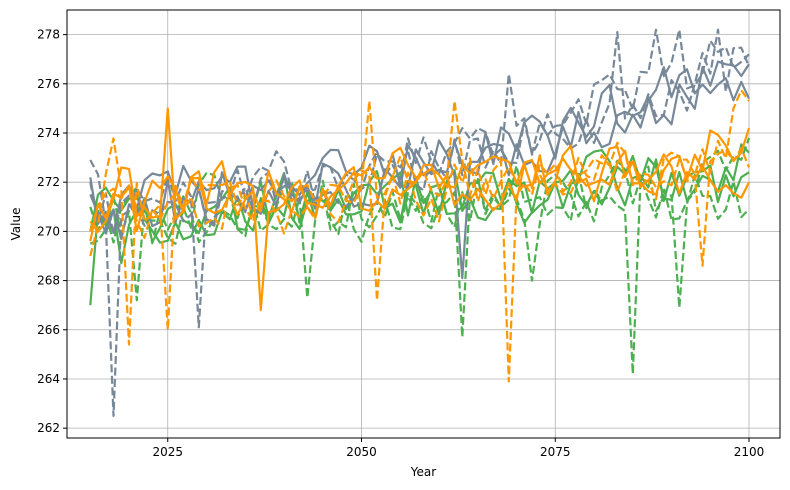 The image size is (790, 490). Describe the element at coordinates (749, 452) in the screenshot. I see `x-tick-label: 2100` at that location.